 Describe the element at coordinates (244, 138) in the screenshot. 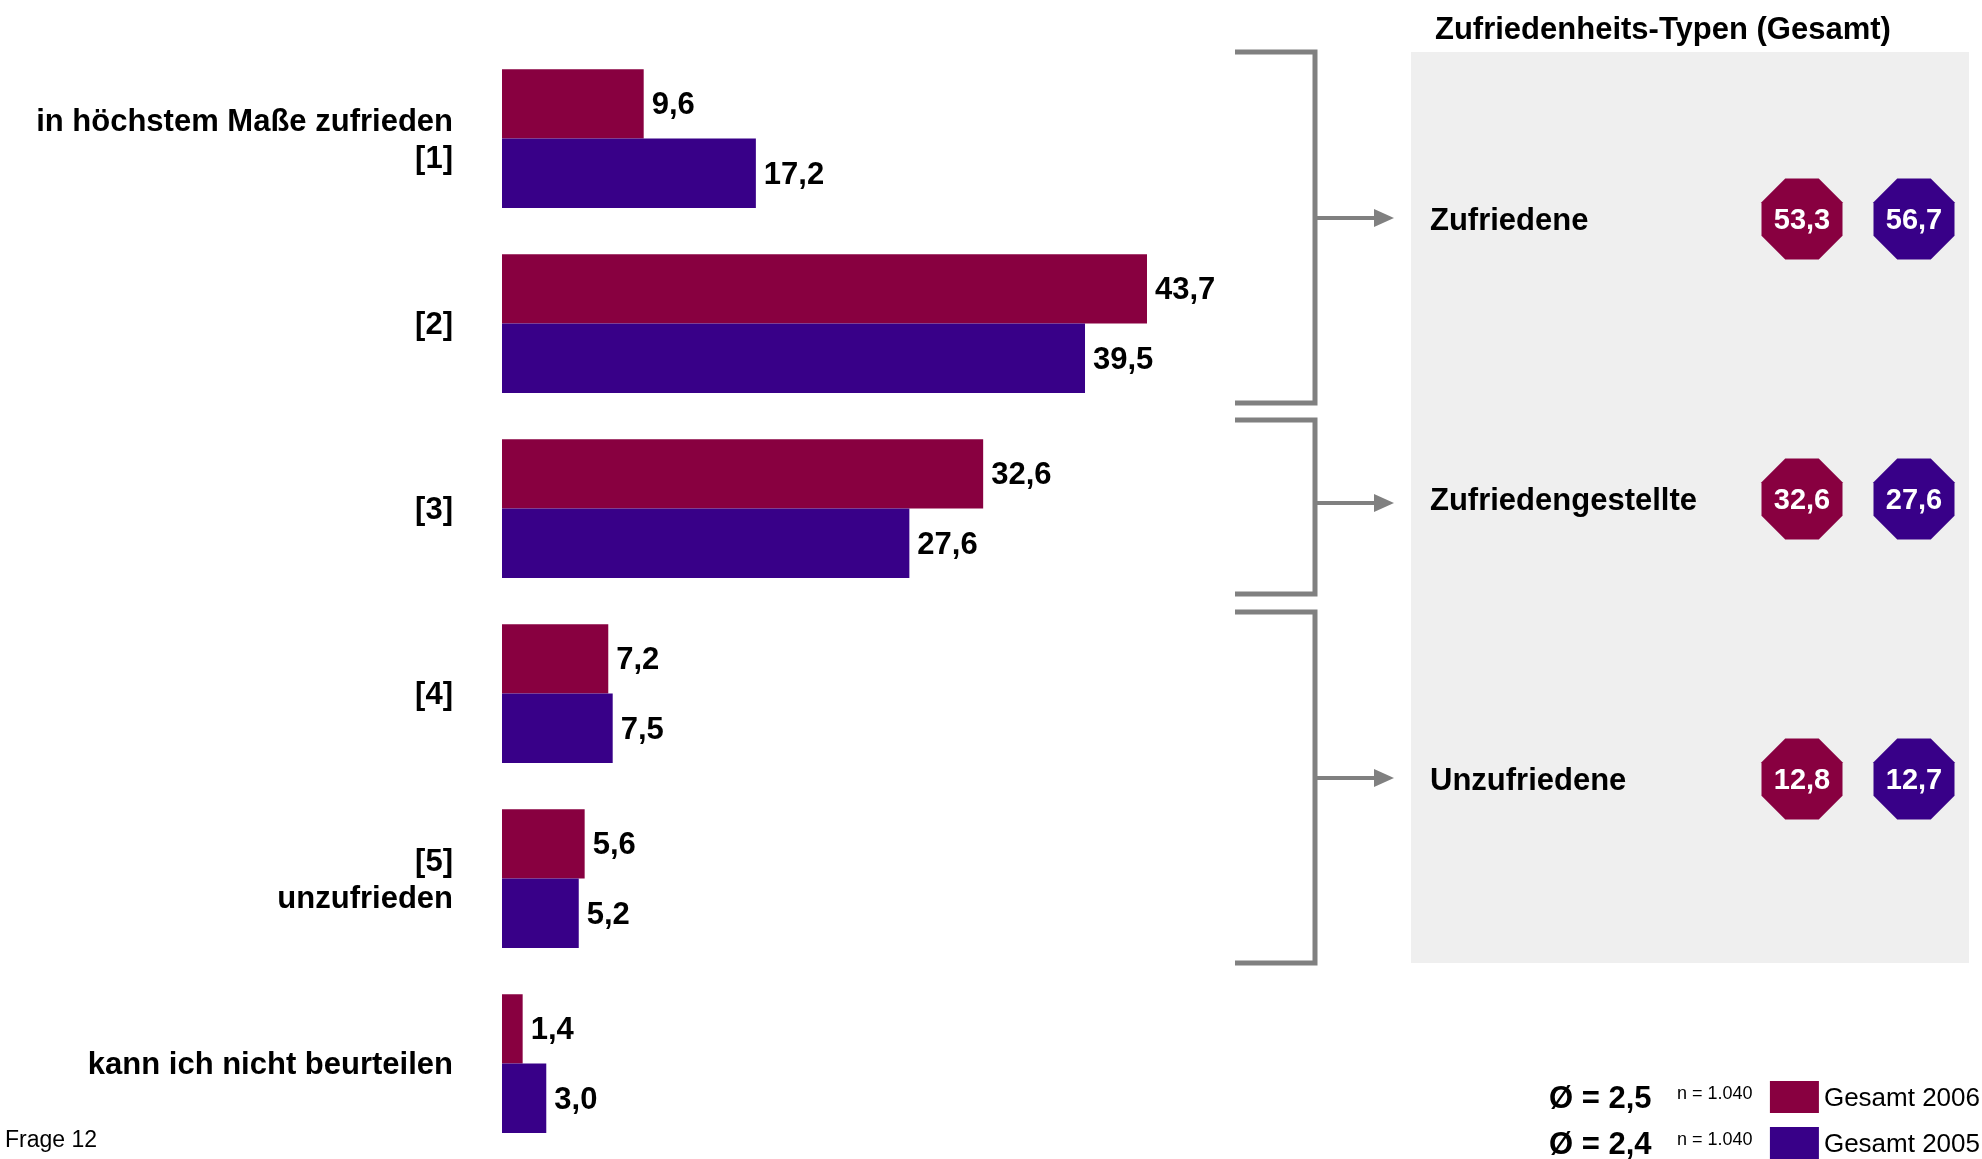

I see `y-tick-label: in höchstem Maße zufrieden [1]` at that location.